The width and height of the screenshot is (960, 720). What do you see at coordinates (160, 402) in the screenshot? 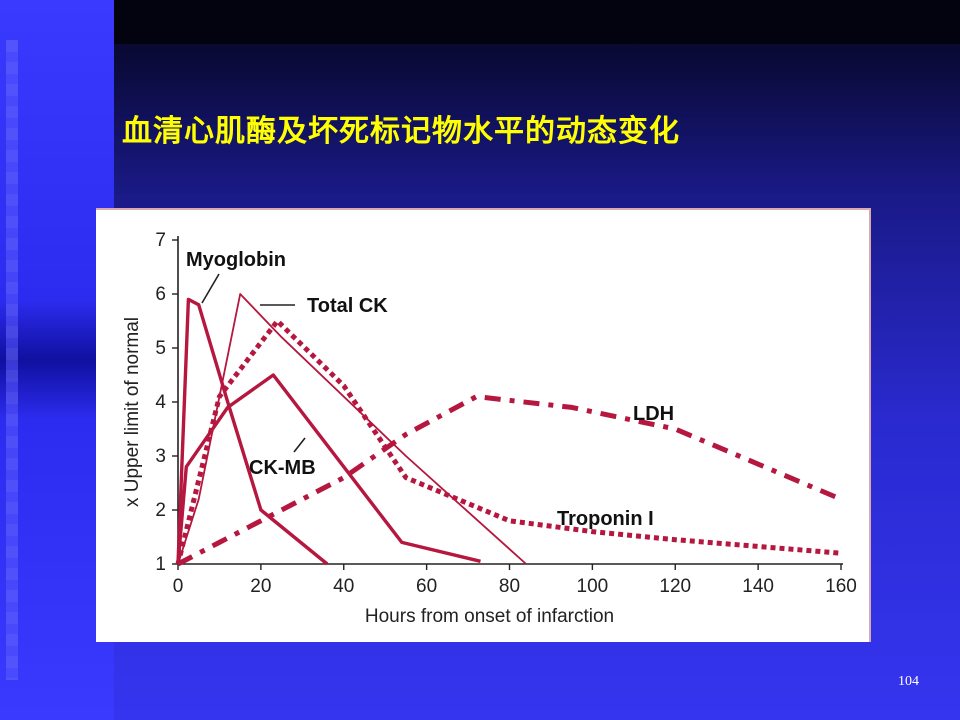
I see `y-tick-label-4: 4` at bounding box center [160, 402].